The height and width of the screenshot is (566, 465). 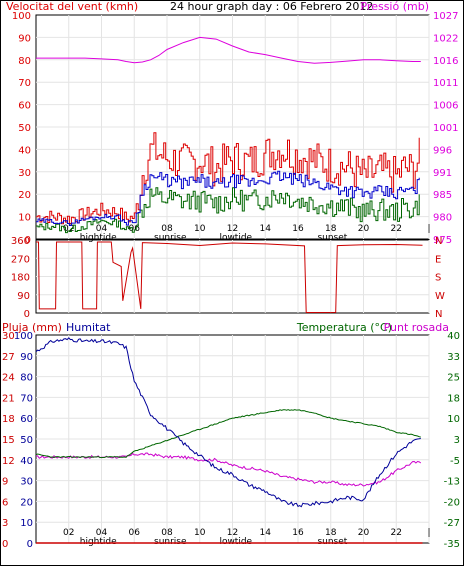 I want to click on rain-tick-label: 9, so click(x=5, y=482).